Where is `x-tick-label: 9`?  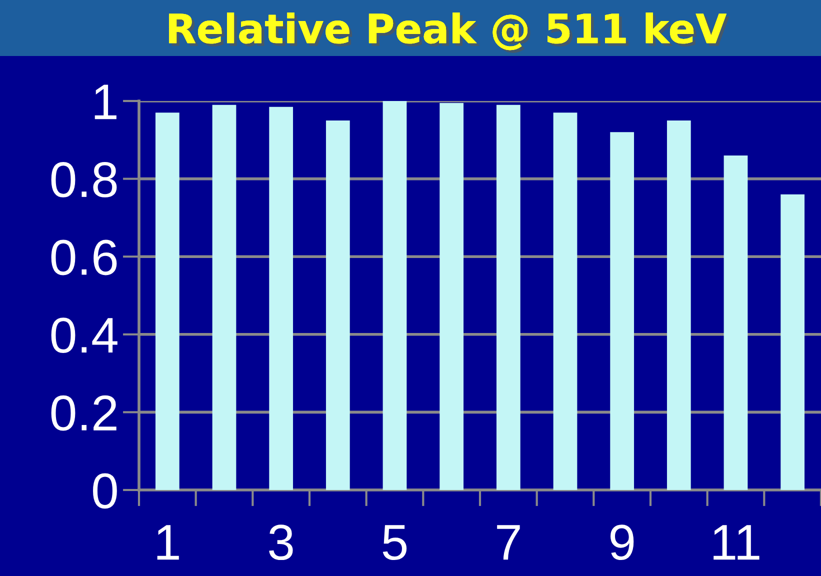
x-tick-label: 9 is located at coordinates (622, 542).